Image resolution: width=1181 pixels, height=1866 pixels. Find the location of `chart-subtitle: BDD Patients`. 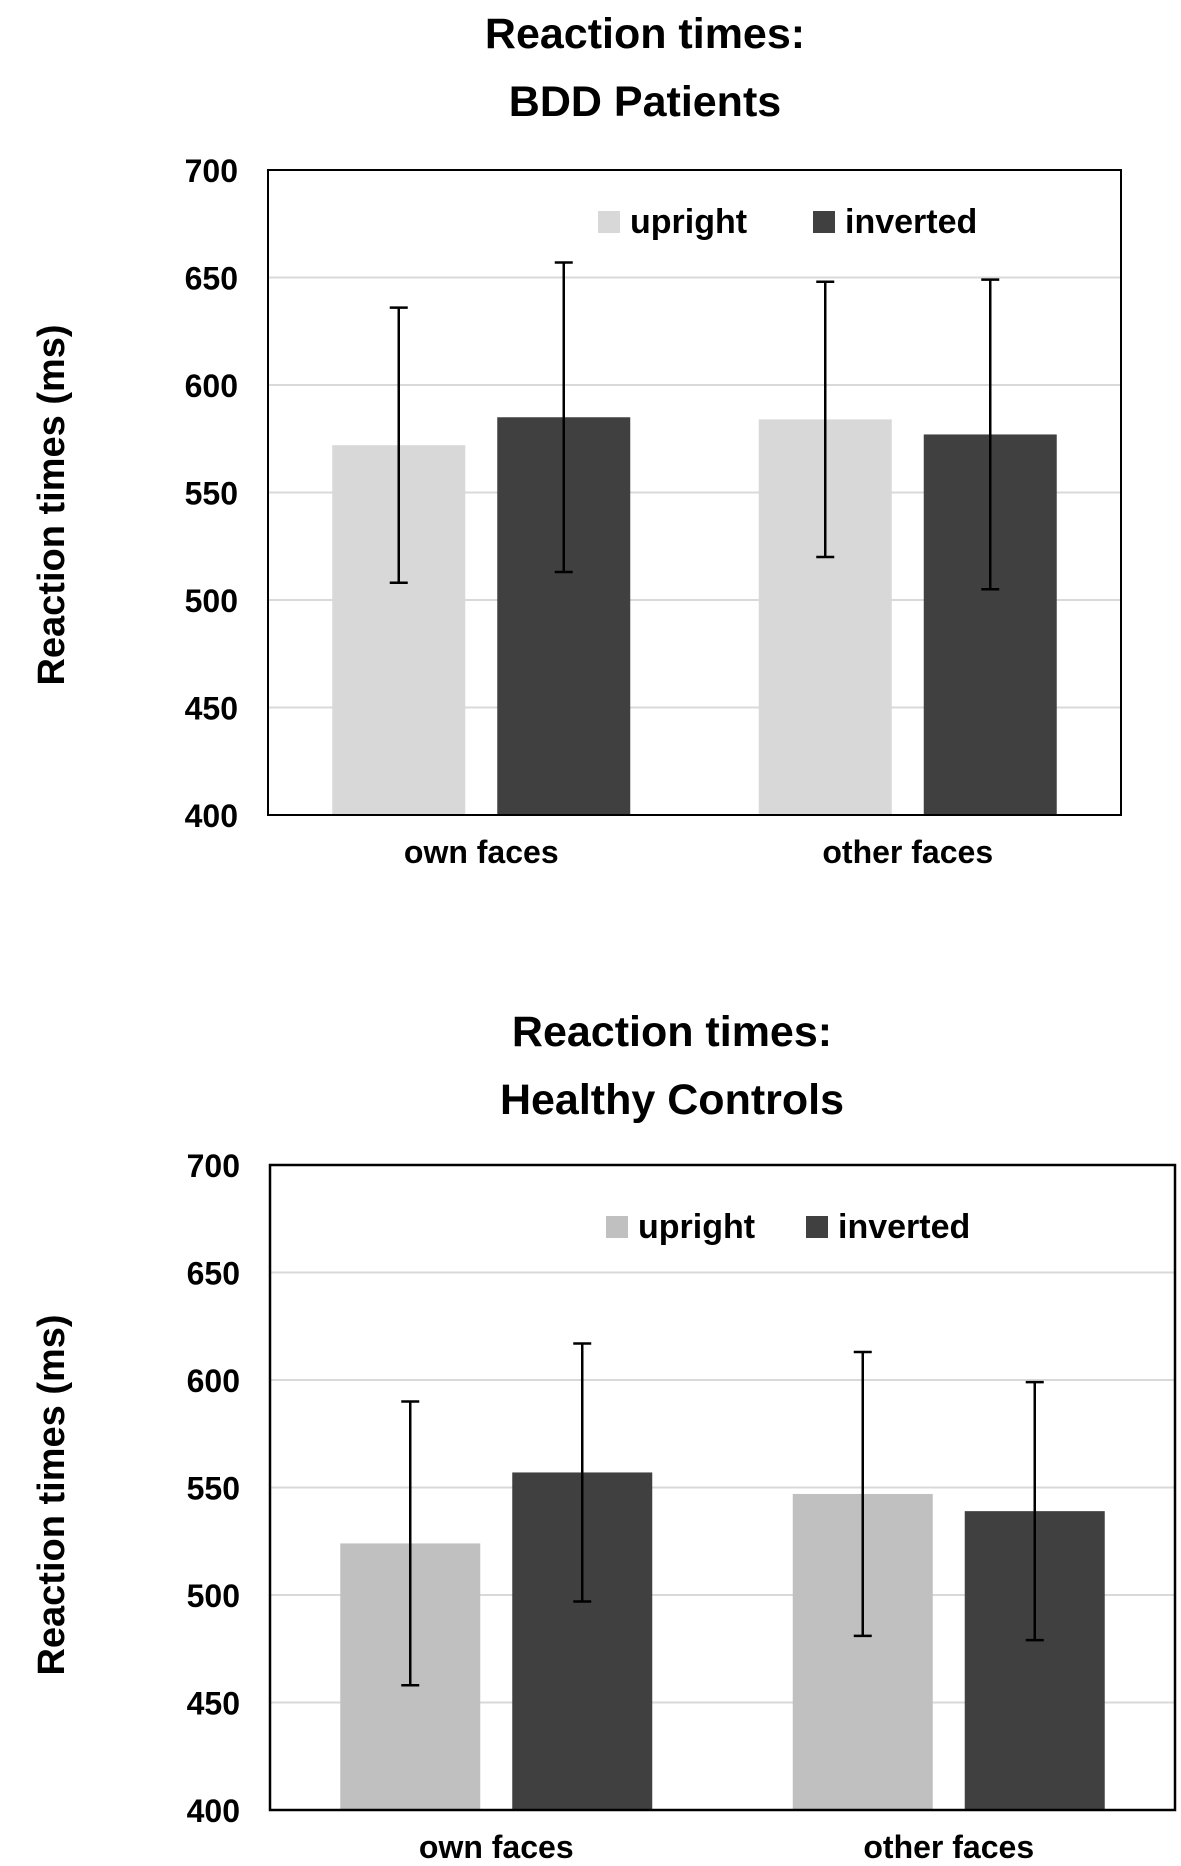

chart-subtitle: BDD Patients is located at coordinates (645, 102).